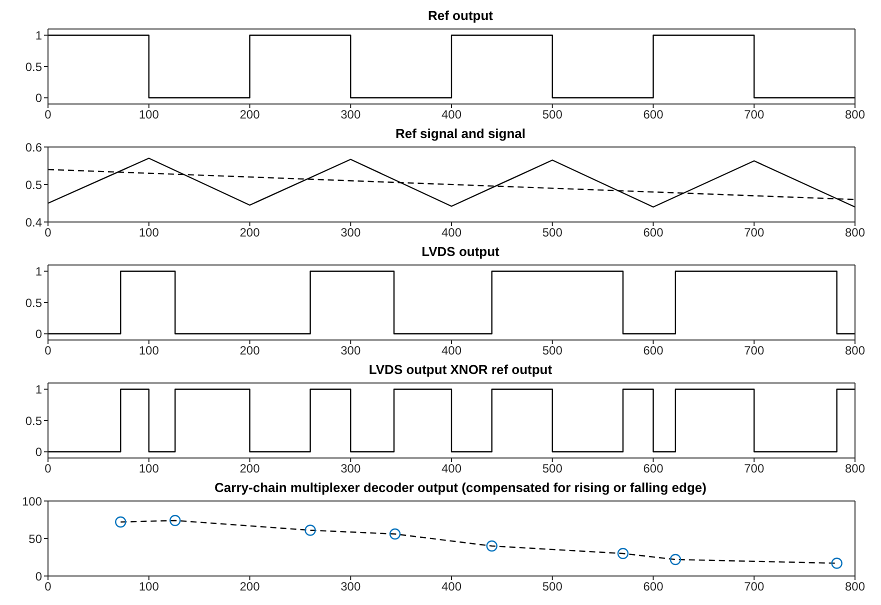 This screenshot has height=605, width=881. Describe the element at coordinates (461, 370) in the screenshot. I see `chart-title: LVDS output XNOR ref output` at that location.